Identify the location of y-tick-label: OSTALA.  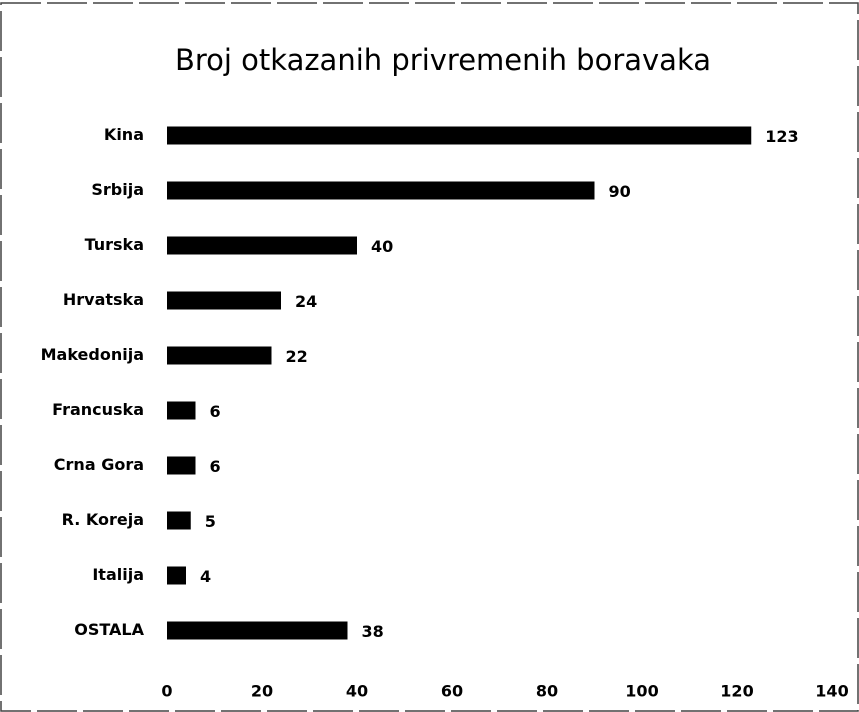
(109, 629).